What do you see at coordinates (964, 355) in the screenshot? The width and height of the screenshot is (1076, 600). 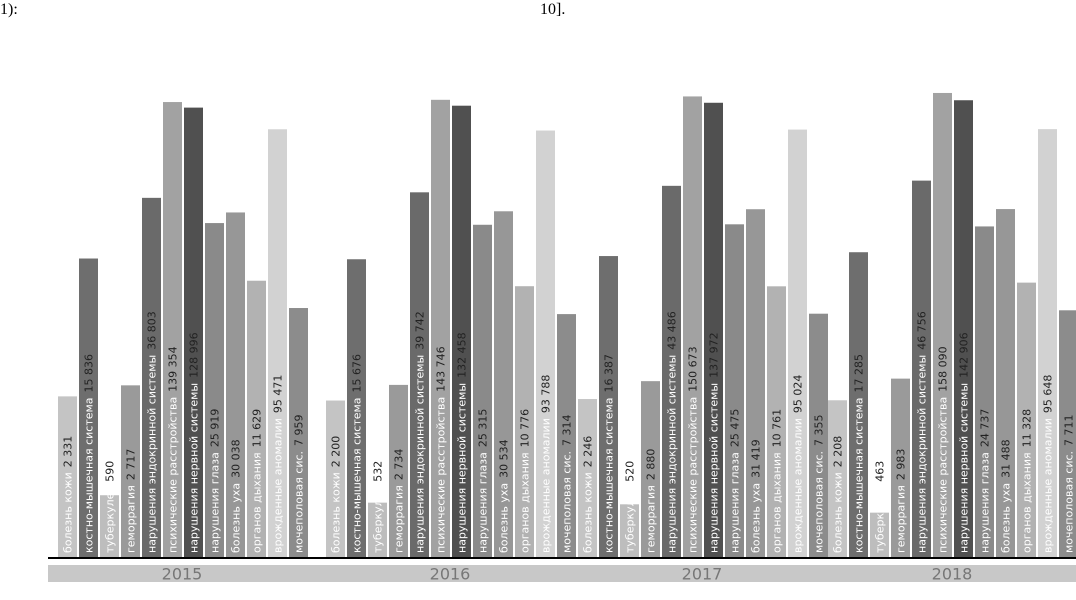 I see `value-label: 142 906` at bounding box center [964, 355].